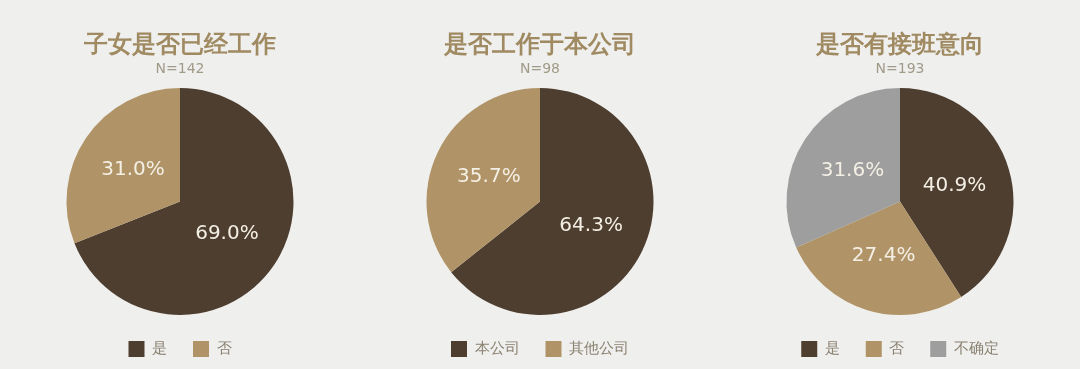 The height and width of the screenshot is (369, 1080). I want to click on data-label: 31.6%, so click(852, 168).